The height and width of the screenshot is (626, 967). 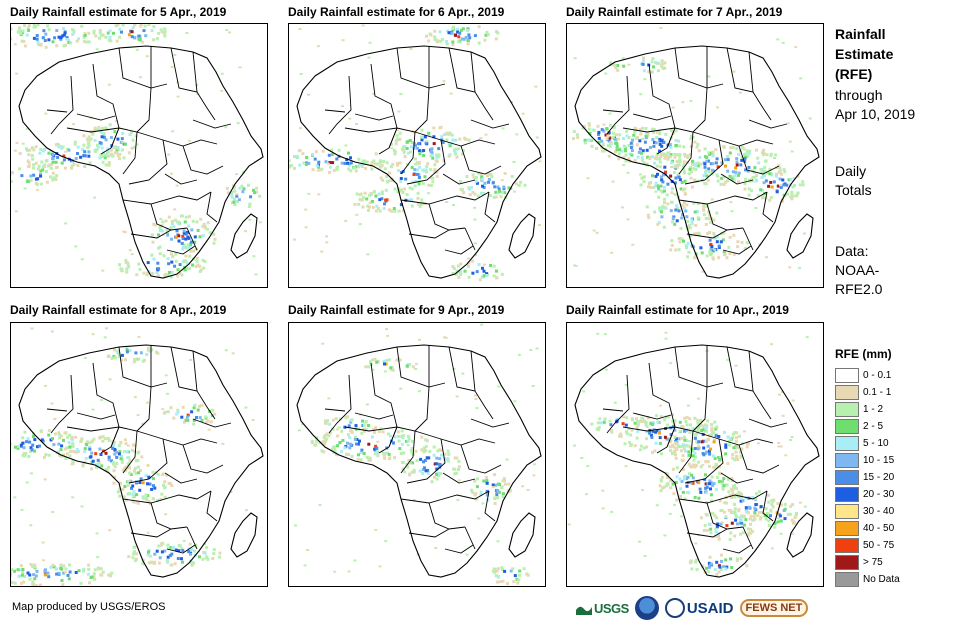 I want to click on period-label: Daily Totals, so click(x=853, y=181).